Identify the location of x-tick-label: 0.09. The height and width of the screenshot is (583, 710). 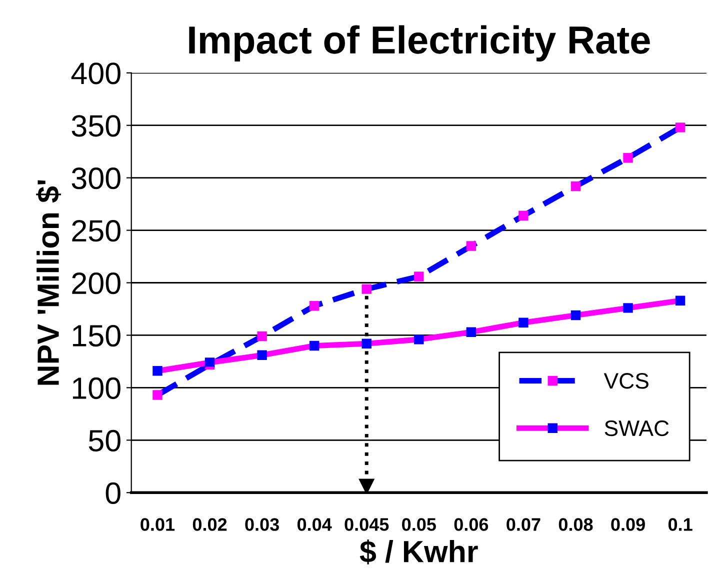
(628, 524).